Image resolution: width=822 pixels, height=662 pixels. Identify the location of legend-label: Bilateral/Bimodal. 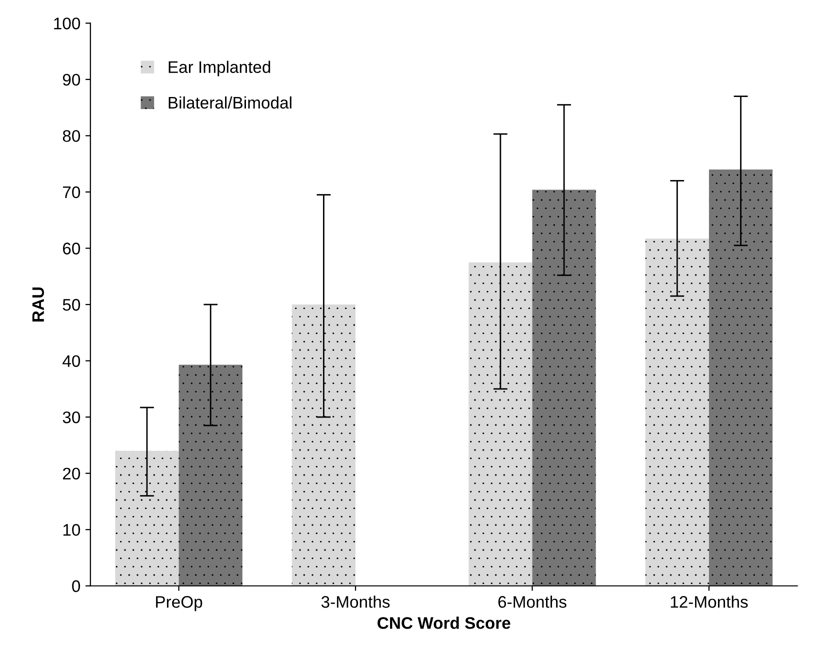
(230, 102).